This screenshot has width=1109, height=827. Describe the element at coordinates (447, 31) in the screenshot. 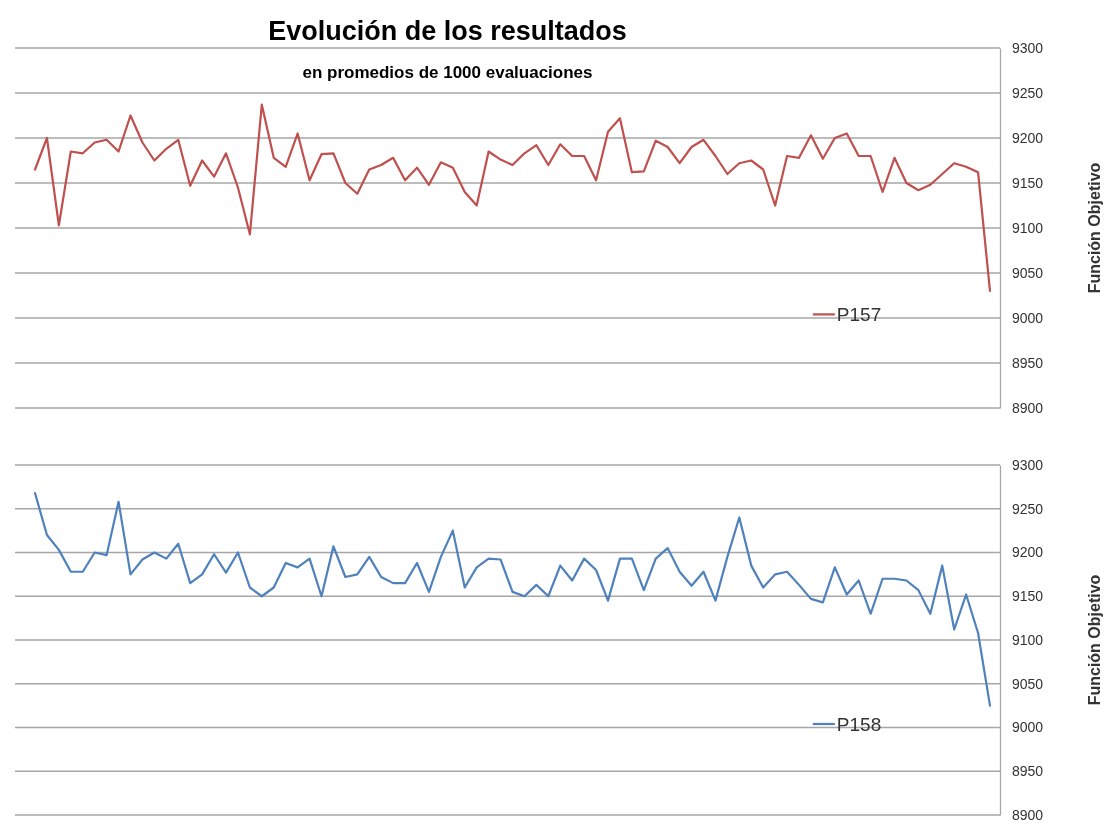

I see `chart-title: Evolución de los resultados` at that location.